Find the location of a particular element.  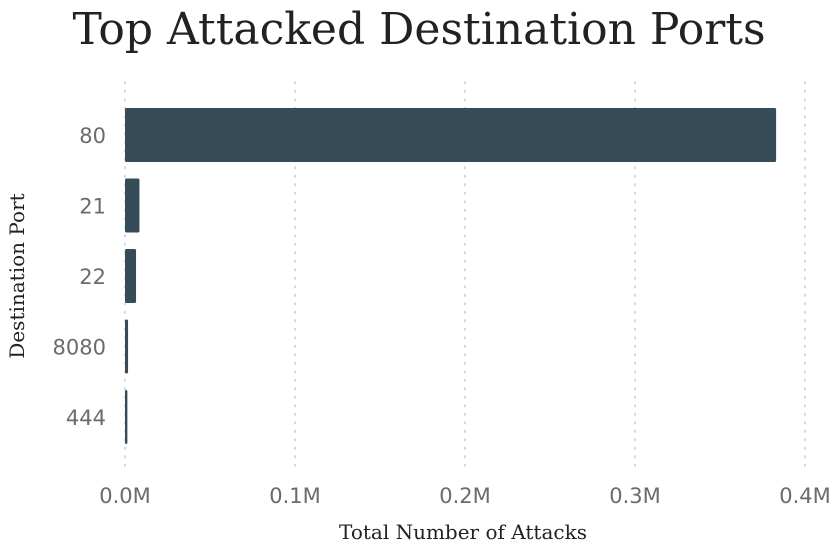

x-tick-label: 0.2M is located at coordinates (465, 496).